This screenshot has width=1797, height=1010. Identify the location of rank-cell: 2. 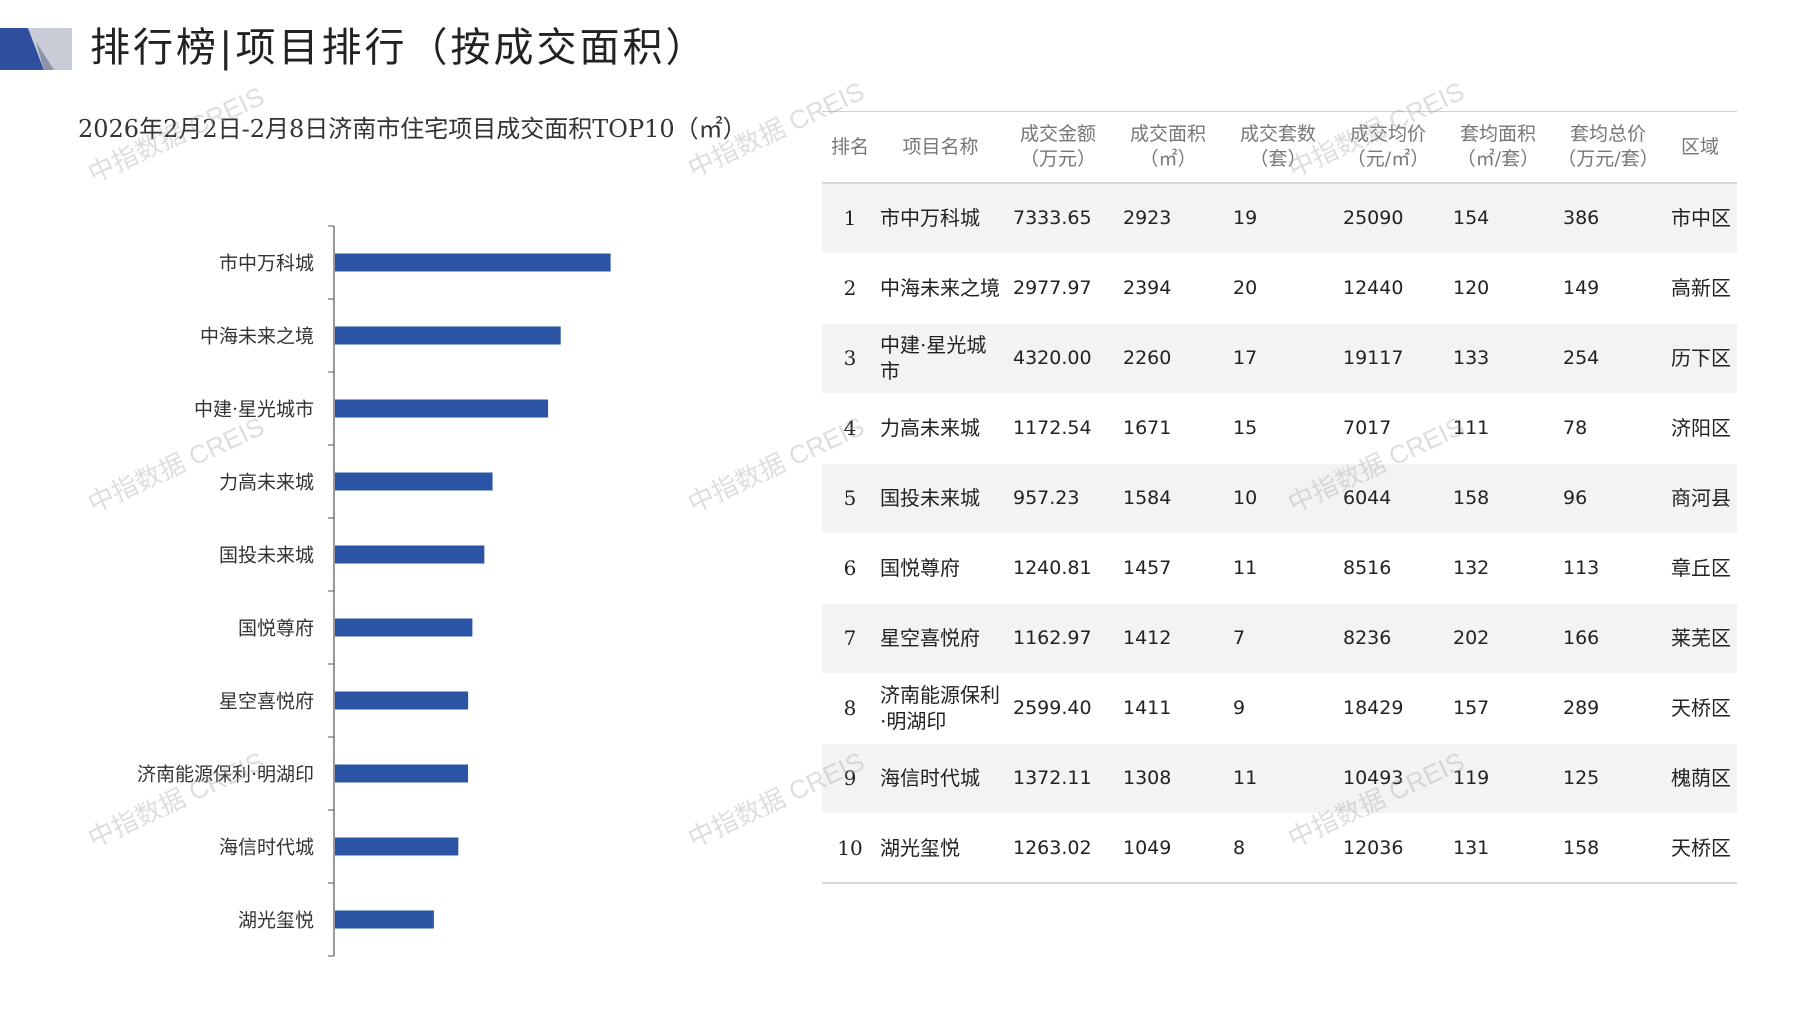
(850, 288).